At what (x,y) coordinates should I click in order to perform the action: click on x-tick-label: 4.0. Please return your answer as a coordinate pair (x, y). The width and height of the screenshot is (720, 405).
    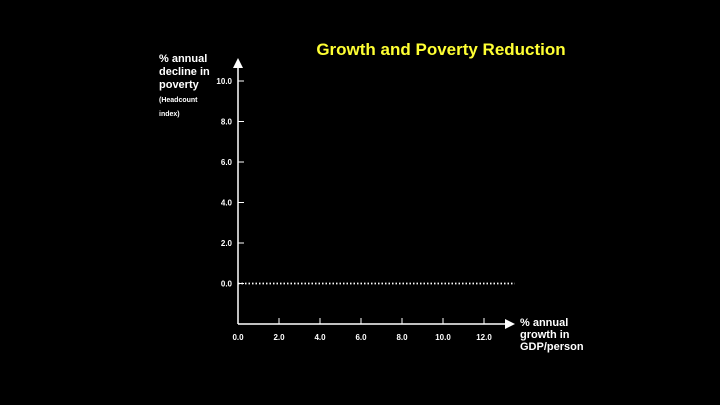
    Looking at the image, I should click on (320, 337).